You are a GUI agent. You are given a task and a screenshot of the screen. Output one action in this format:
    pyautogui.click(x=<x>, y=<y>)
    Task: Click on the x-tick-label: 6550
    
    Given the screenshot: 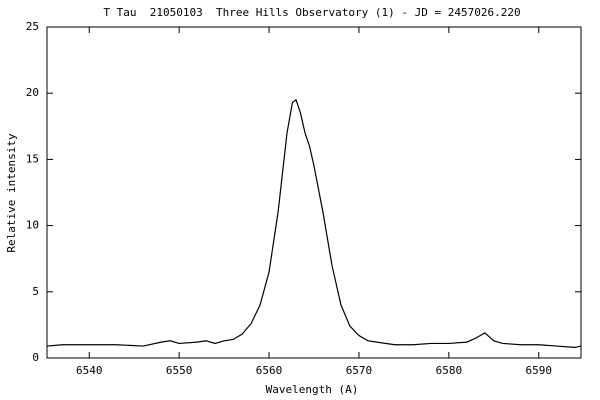 What is the action you would take?
    pyautogui.click(x=179, y=370)
    